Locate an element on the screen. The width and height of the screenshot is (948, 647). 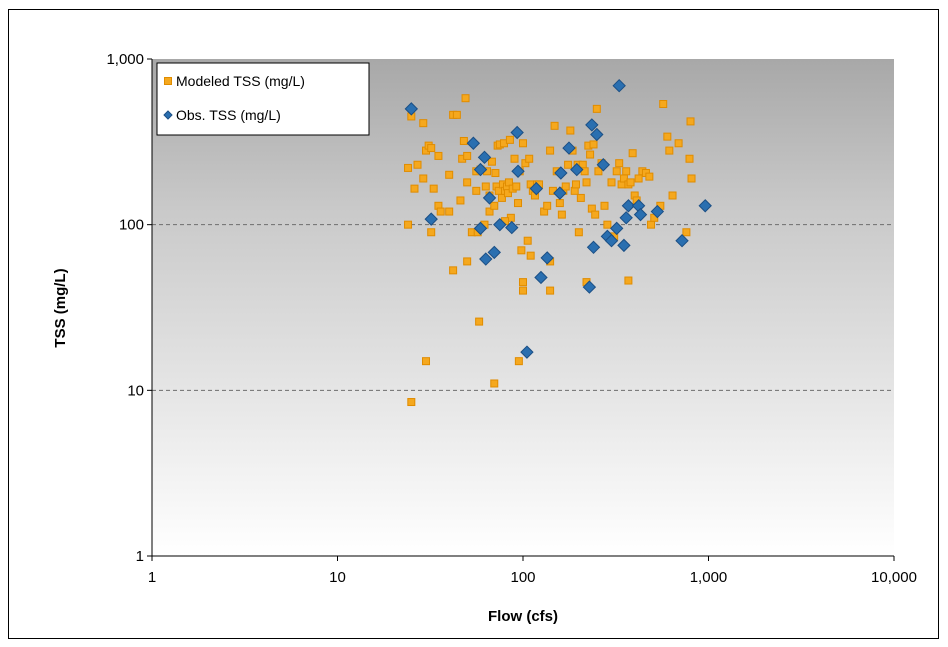
x-tick-label: 10 is located at coordinates (337, 577).